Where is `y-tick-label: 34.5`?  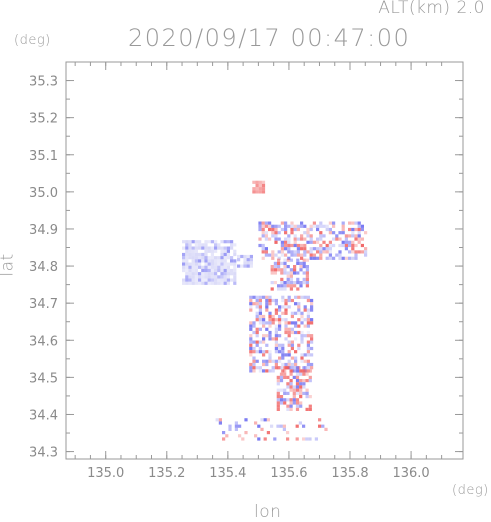
y-tick-label: 34.5 is located at coordinates (43, 378).